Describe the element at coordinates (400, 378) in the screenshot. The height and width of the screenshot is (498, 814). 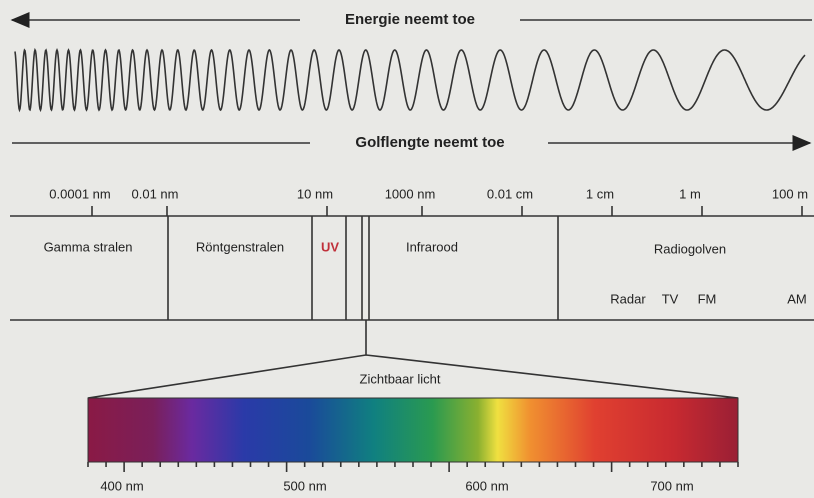
I see `visible-label: Zichtbaar licht` at that location.